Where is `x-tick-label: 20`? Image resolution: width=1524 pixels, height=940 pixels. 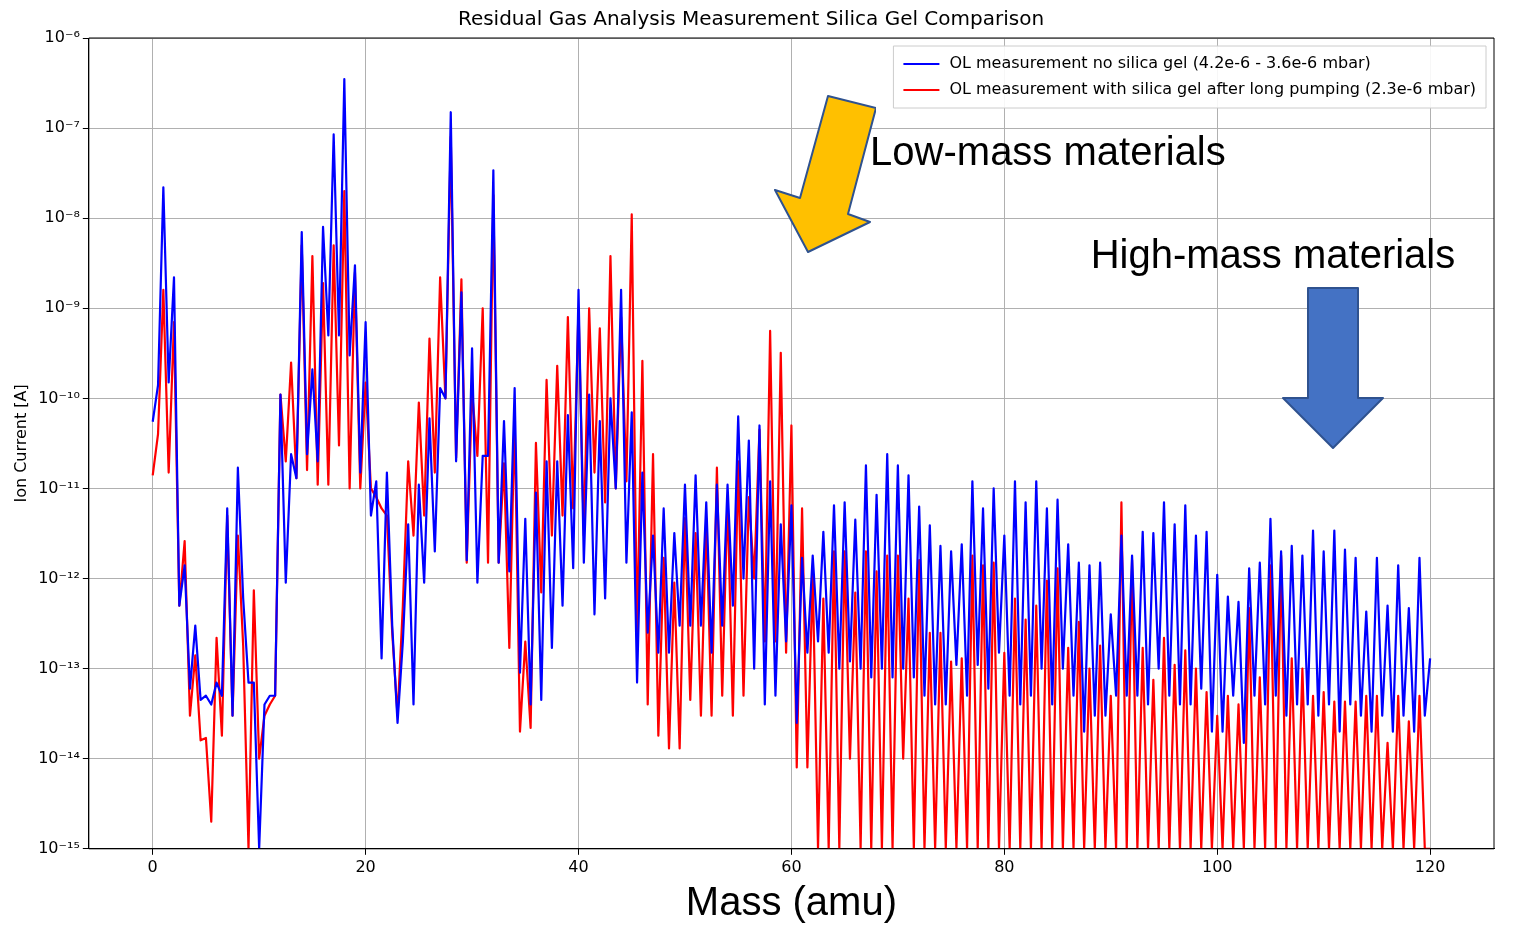
x-tick-label: 20 is located at coordinates (365, 866).